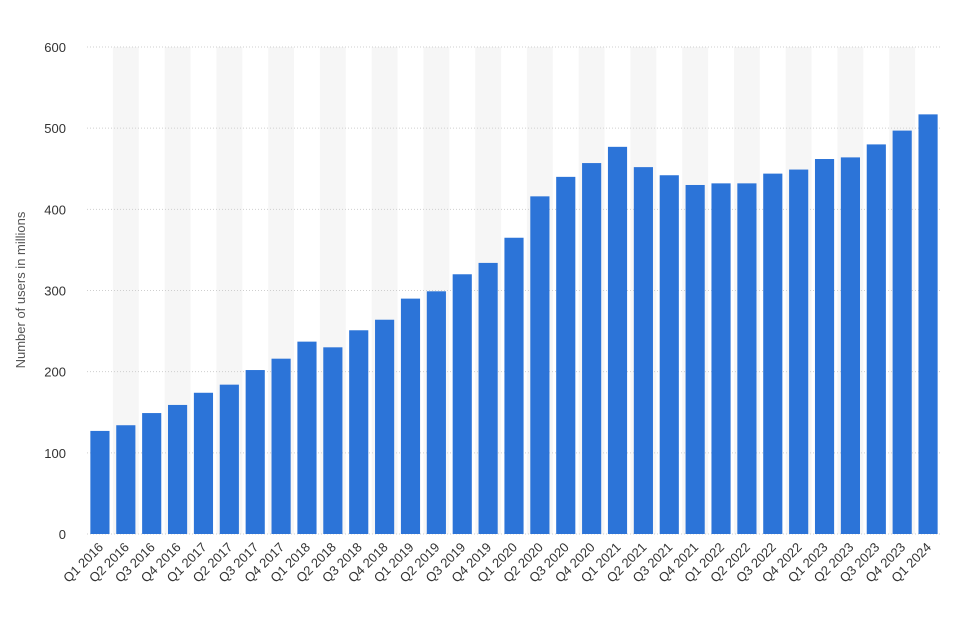 The width and height of the screenshot is (955, 638). I want to click on y-tick-label: 500, so click(55, 128).